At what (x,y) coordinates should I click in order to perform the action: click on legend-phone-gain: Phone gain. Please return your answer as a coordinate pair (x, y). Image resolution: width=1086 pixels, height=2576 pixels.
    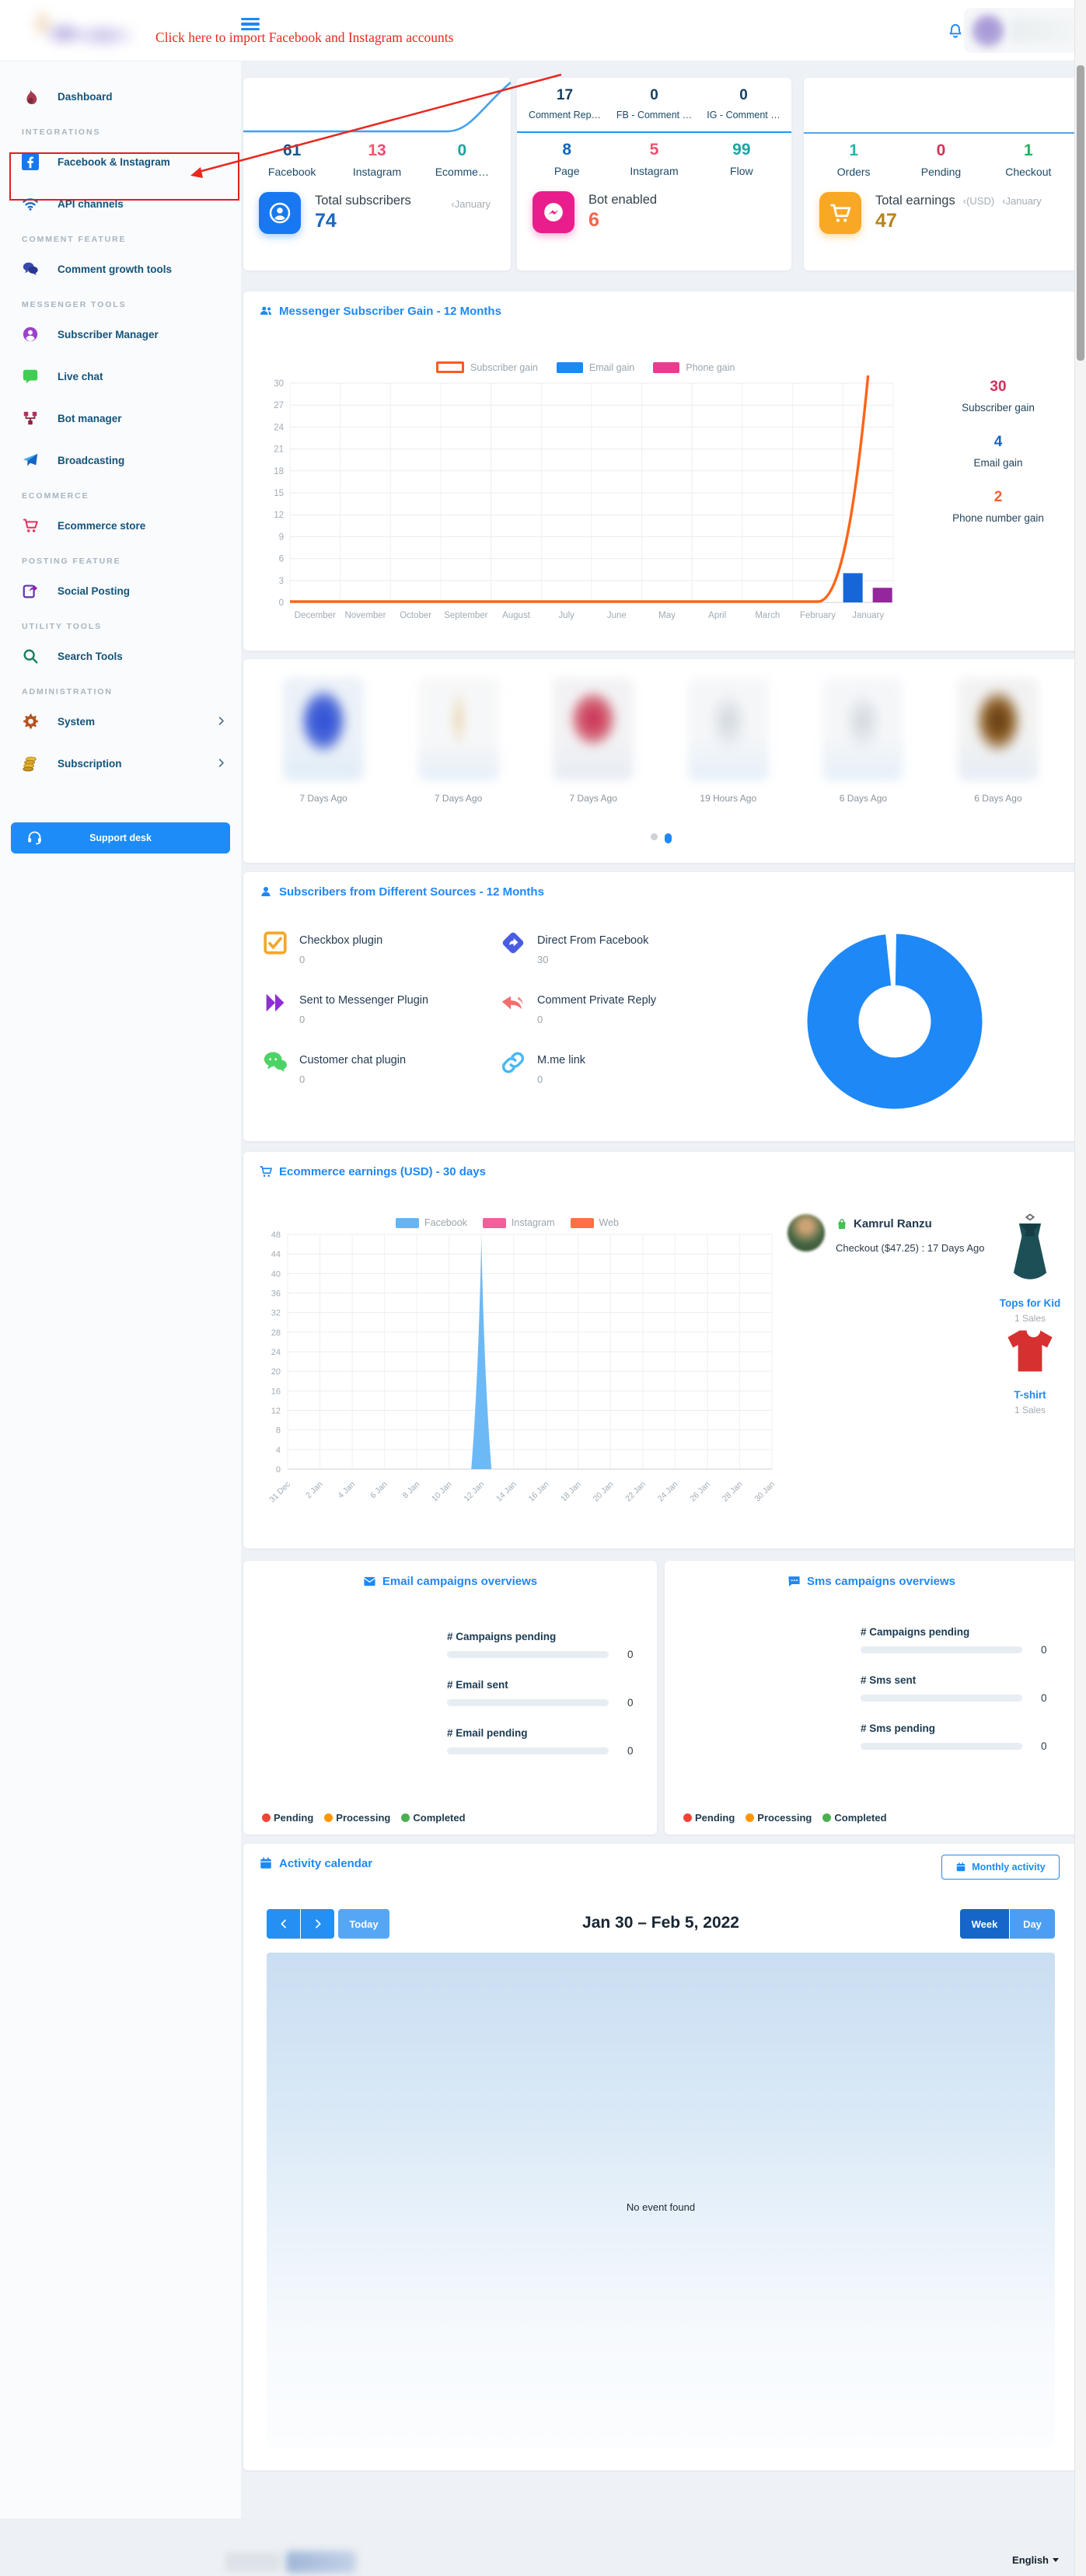
    Looking at the image, I should click on (700, 367).